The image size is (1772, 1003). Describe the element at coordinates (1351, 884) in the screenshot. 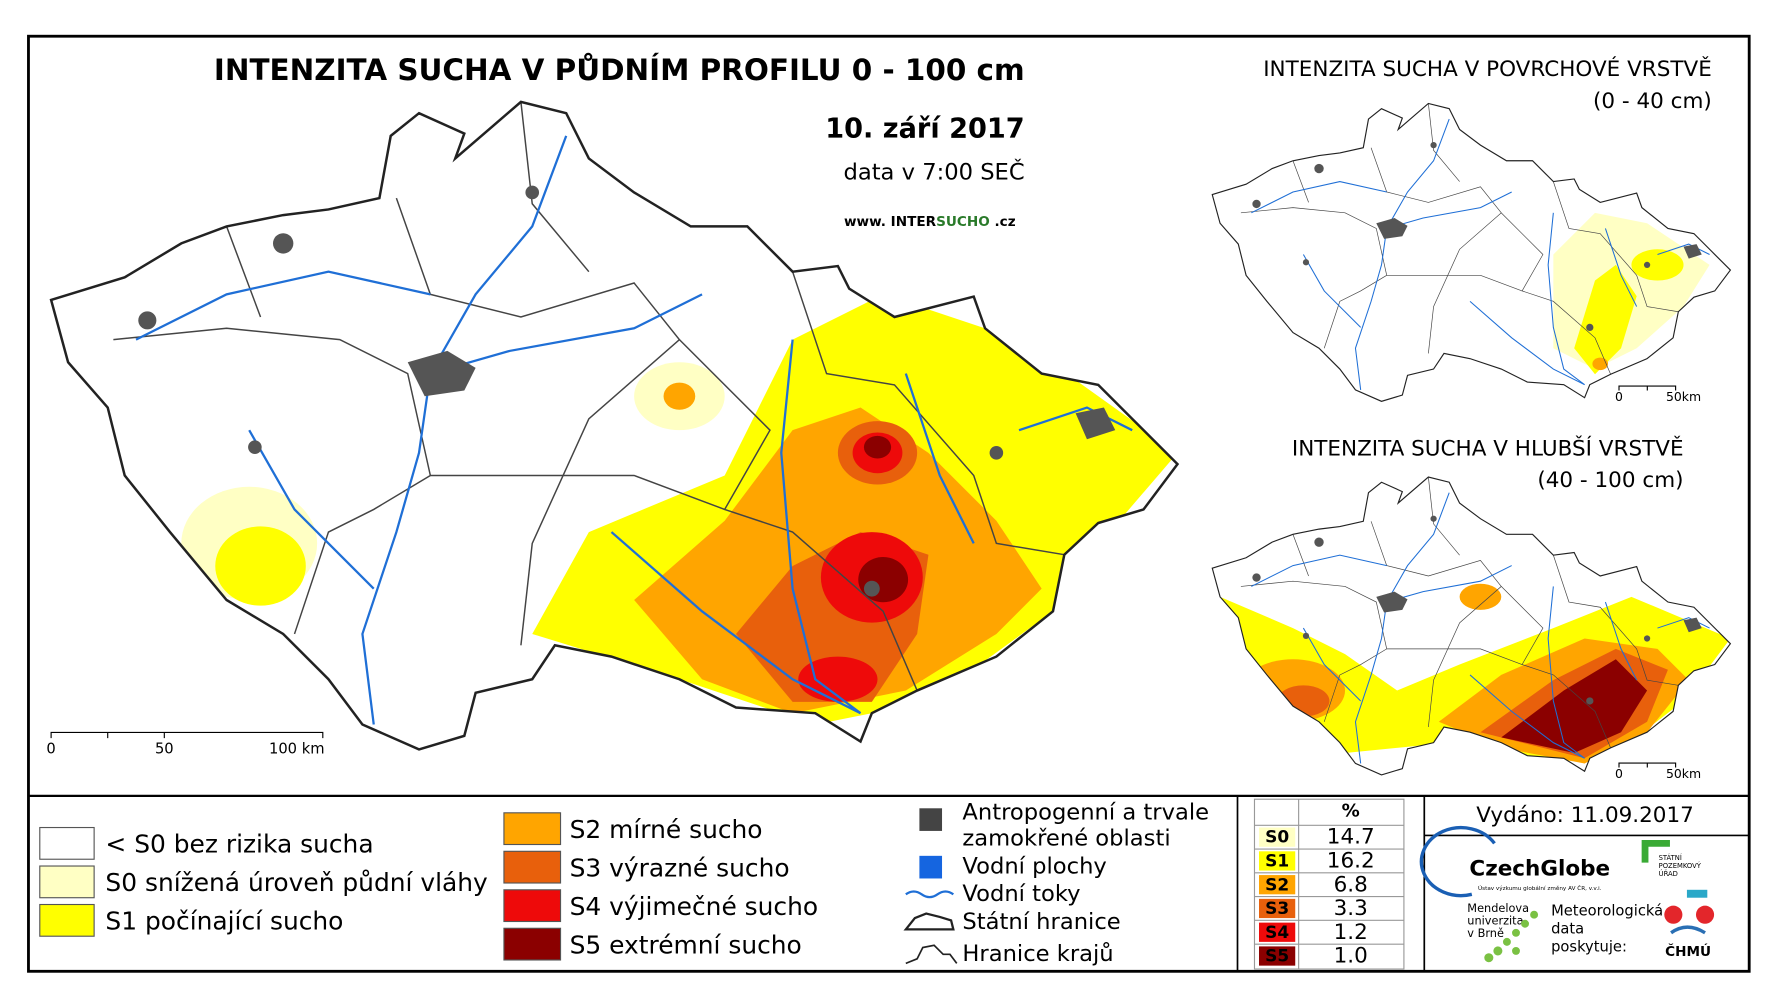

I see `table-value: 6.8` at that location.